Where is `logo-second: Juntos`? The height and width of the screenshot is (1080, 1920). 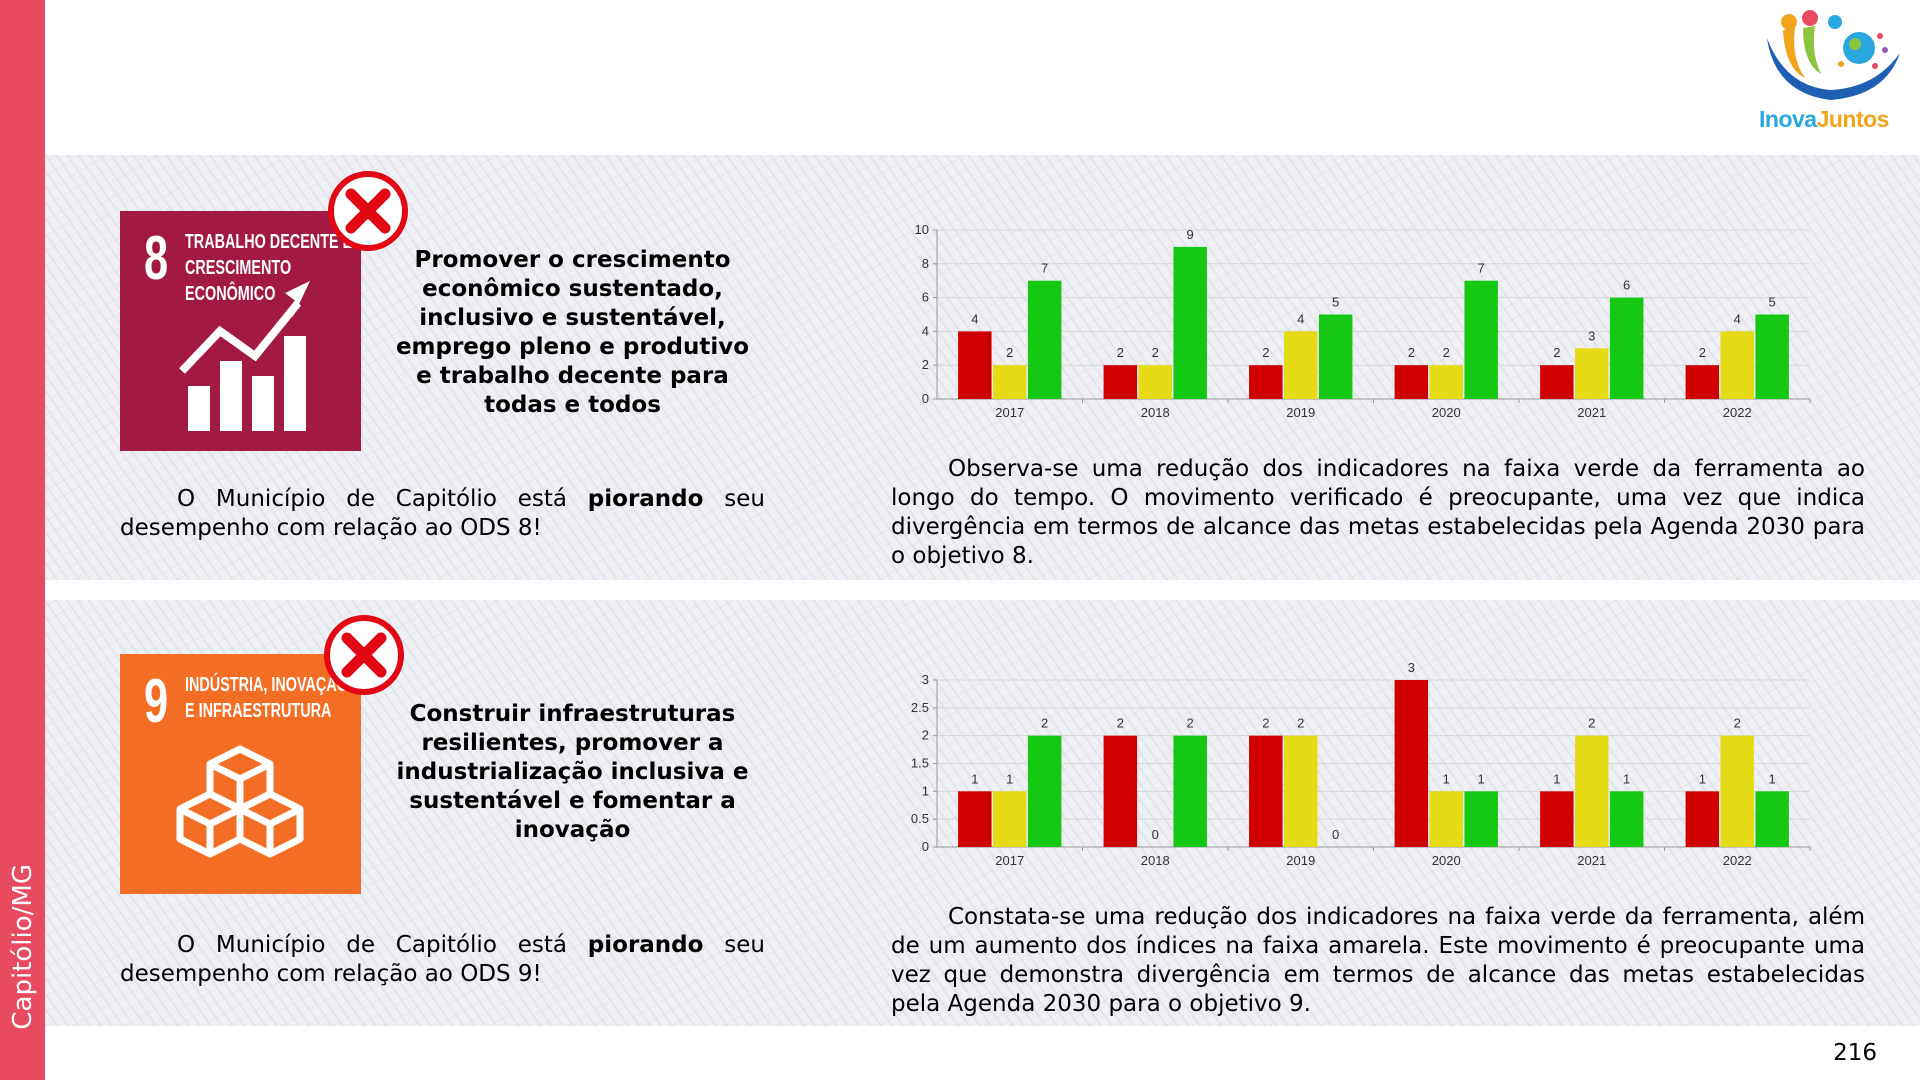
logo-second: Juntos is located at coordinates (1853, 119).